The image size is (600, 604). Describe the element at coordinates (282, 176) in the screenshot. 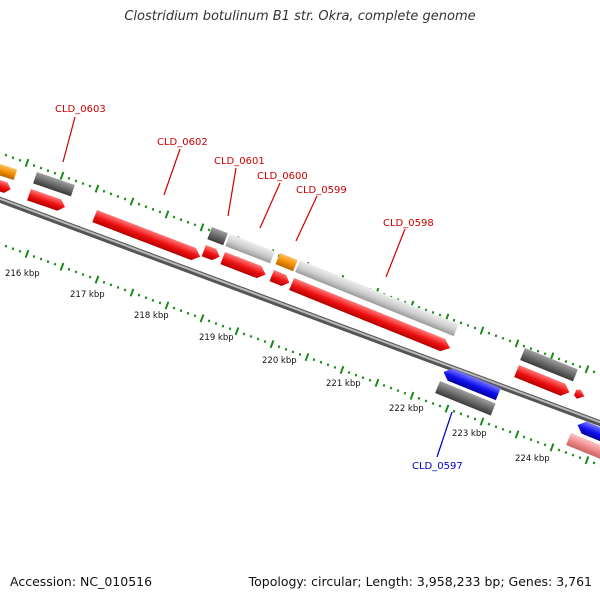

I see `gene-label: CLD_0600` at that location.